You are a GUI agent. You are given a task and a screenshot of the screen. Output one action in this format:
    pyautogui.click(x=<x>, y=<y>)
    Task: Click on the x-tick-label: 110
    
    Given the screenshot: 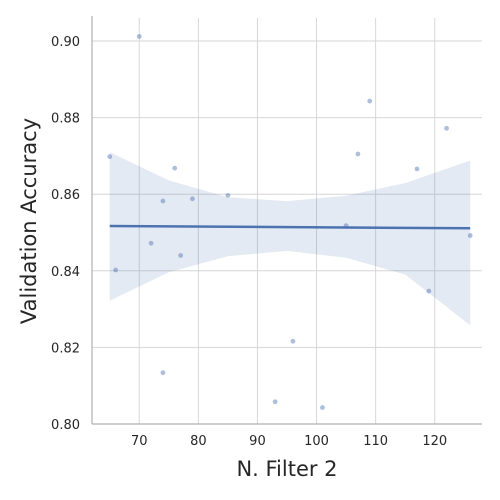 What is the action you would take?
    pyautogui.click(x=375, y=441)
    